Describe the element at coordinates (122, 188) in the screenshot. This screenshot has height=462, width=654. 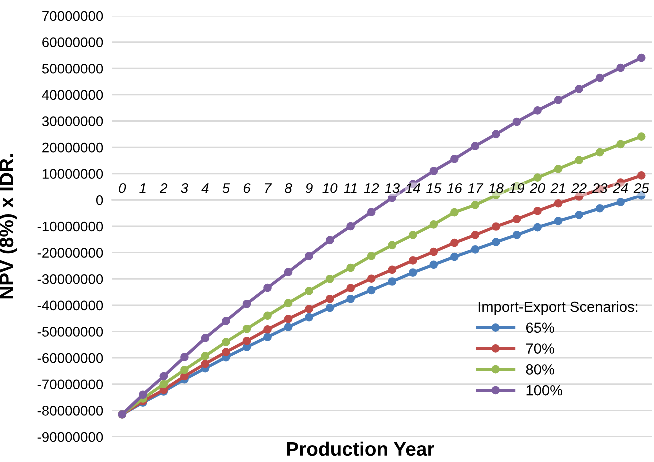
I see `x-tick-label: 0` at that location.